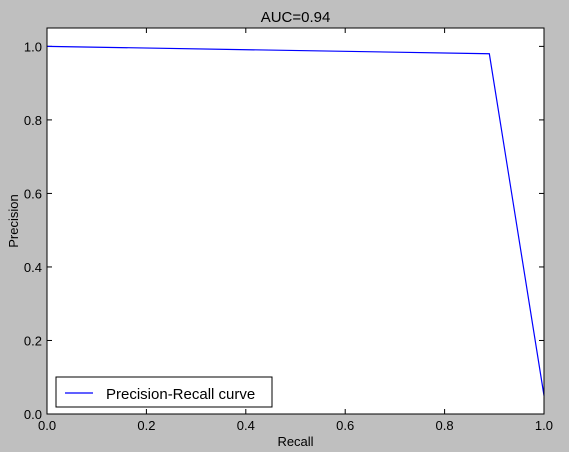  Describe the element at coordinates (33, 46) in the screenshot. I see `y-tick-label: 1.0` at that location.